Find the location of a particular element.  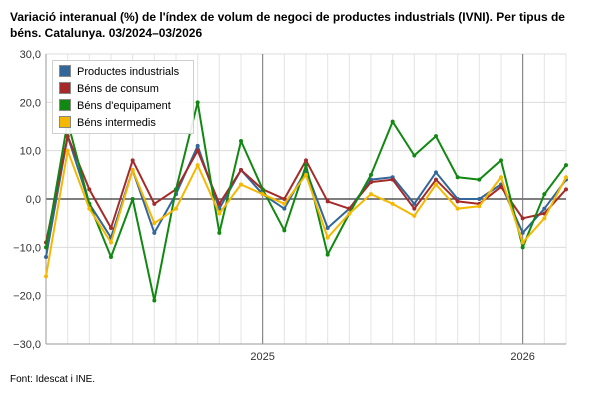

y-tick-label: −30,0 is located at coordinates (27, 345).